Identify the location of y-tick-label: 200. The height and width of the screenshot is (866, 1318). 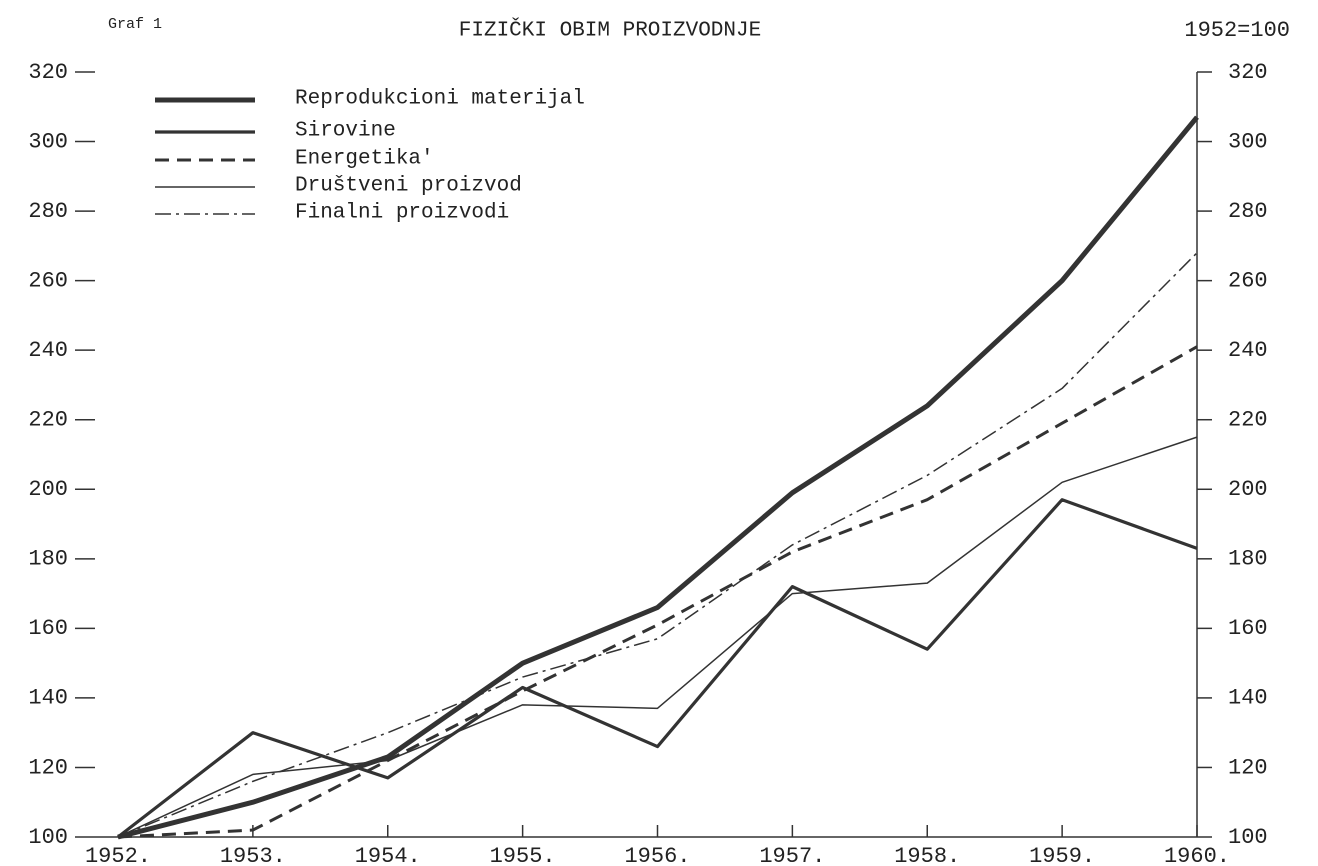
(48, 489).